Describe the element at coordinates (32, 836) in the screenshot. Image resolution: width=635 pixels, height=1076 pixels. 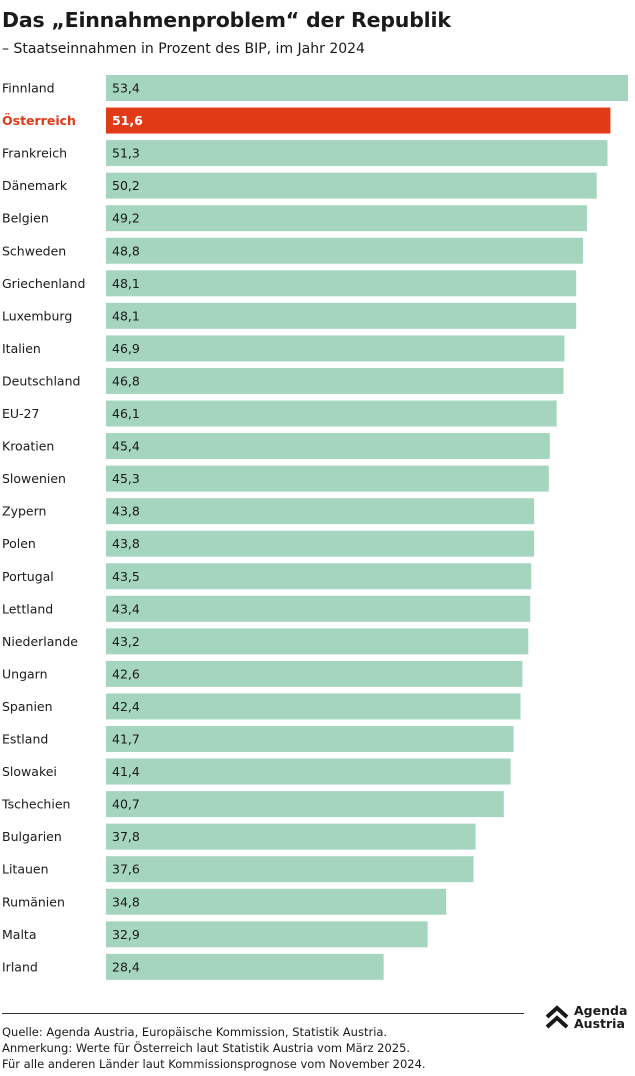
I see `category-label: Bulgarien` at that location.